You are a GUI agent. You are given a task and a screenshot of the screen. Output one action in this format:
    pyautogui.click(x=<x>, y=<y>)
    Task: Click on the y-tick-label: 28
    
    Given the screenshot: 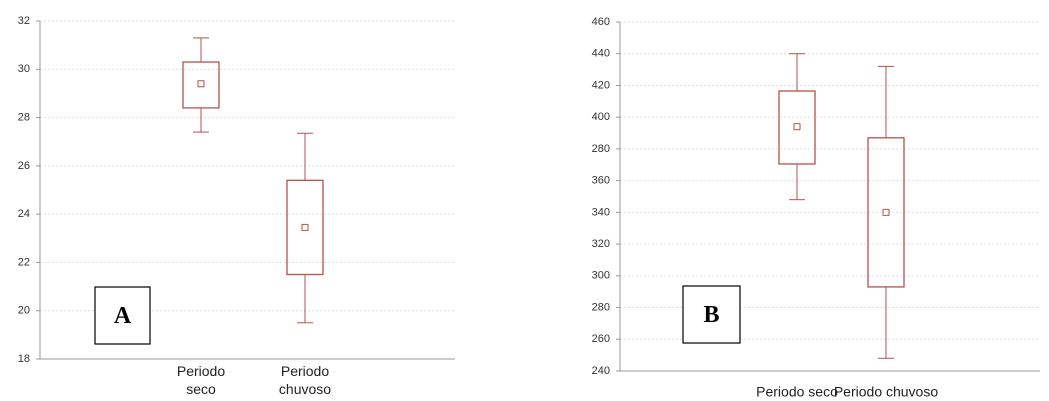 What is the action you would take?
    pyautogui.click(x=24, y=117)
    